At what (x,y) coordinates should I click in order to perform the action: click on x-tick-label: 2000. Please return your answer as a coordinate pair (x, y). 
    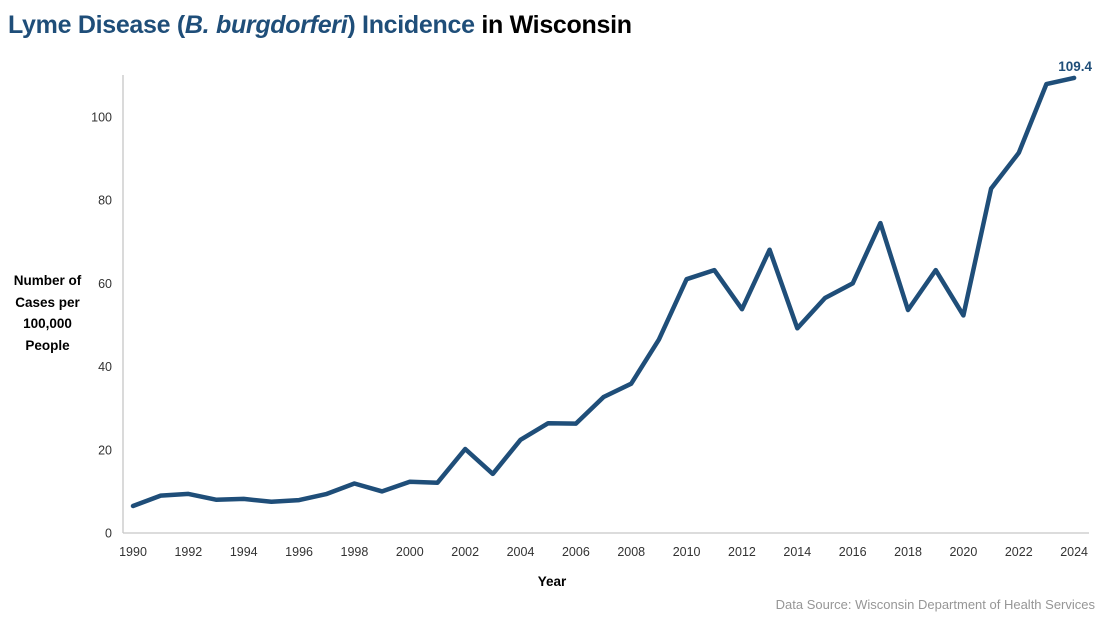
    Looking at the image, I should click on (410, 552).